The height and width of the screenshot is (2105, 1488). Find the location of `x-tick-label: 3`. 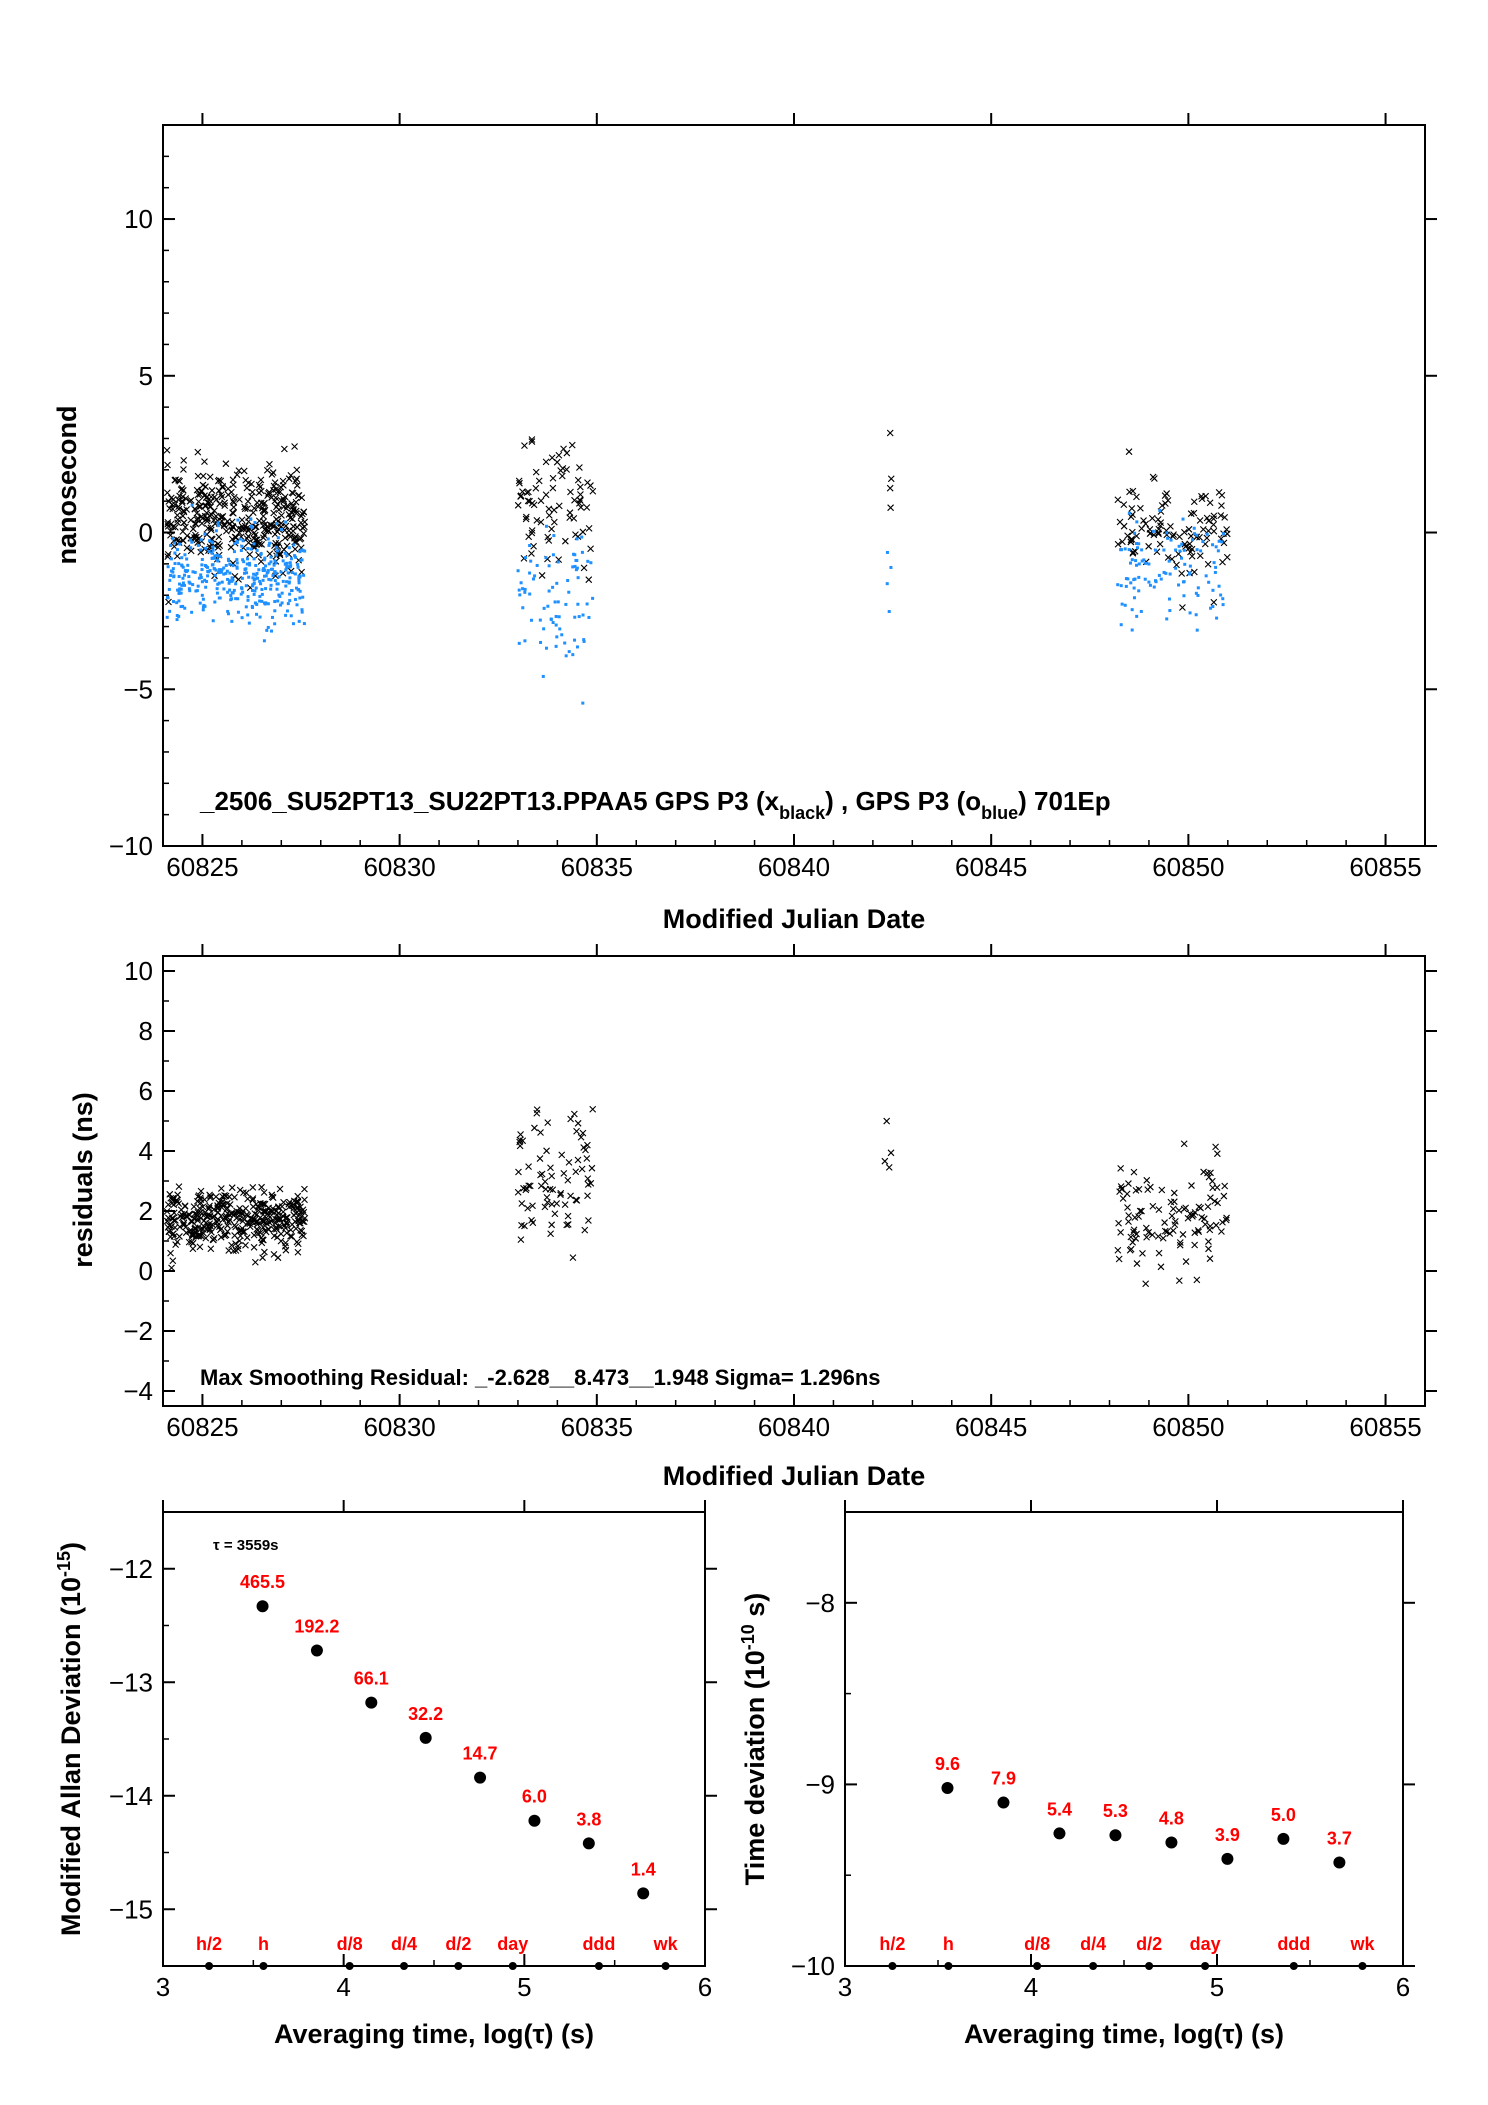

x-tick-label: 3 is located at coordinates (163, 1987).